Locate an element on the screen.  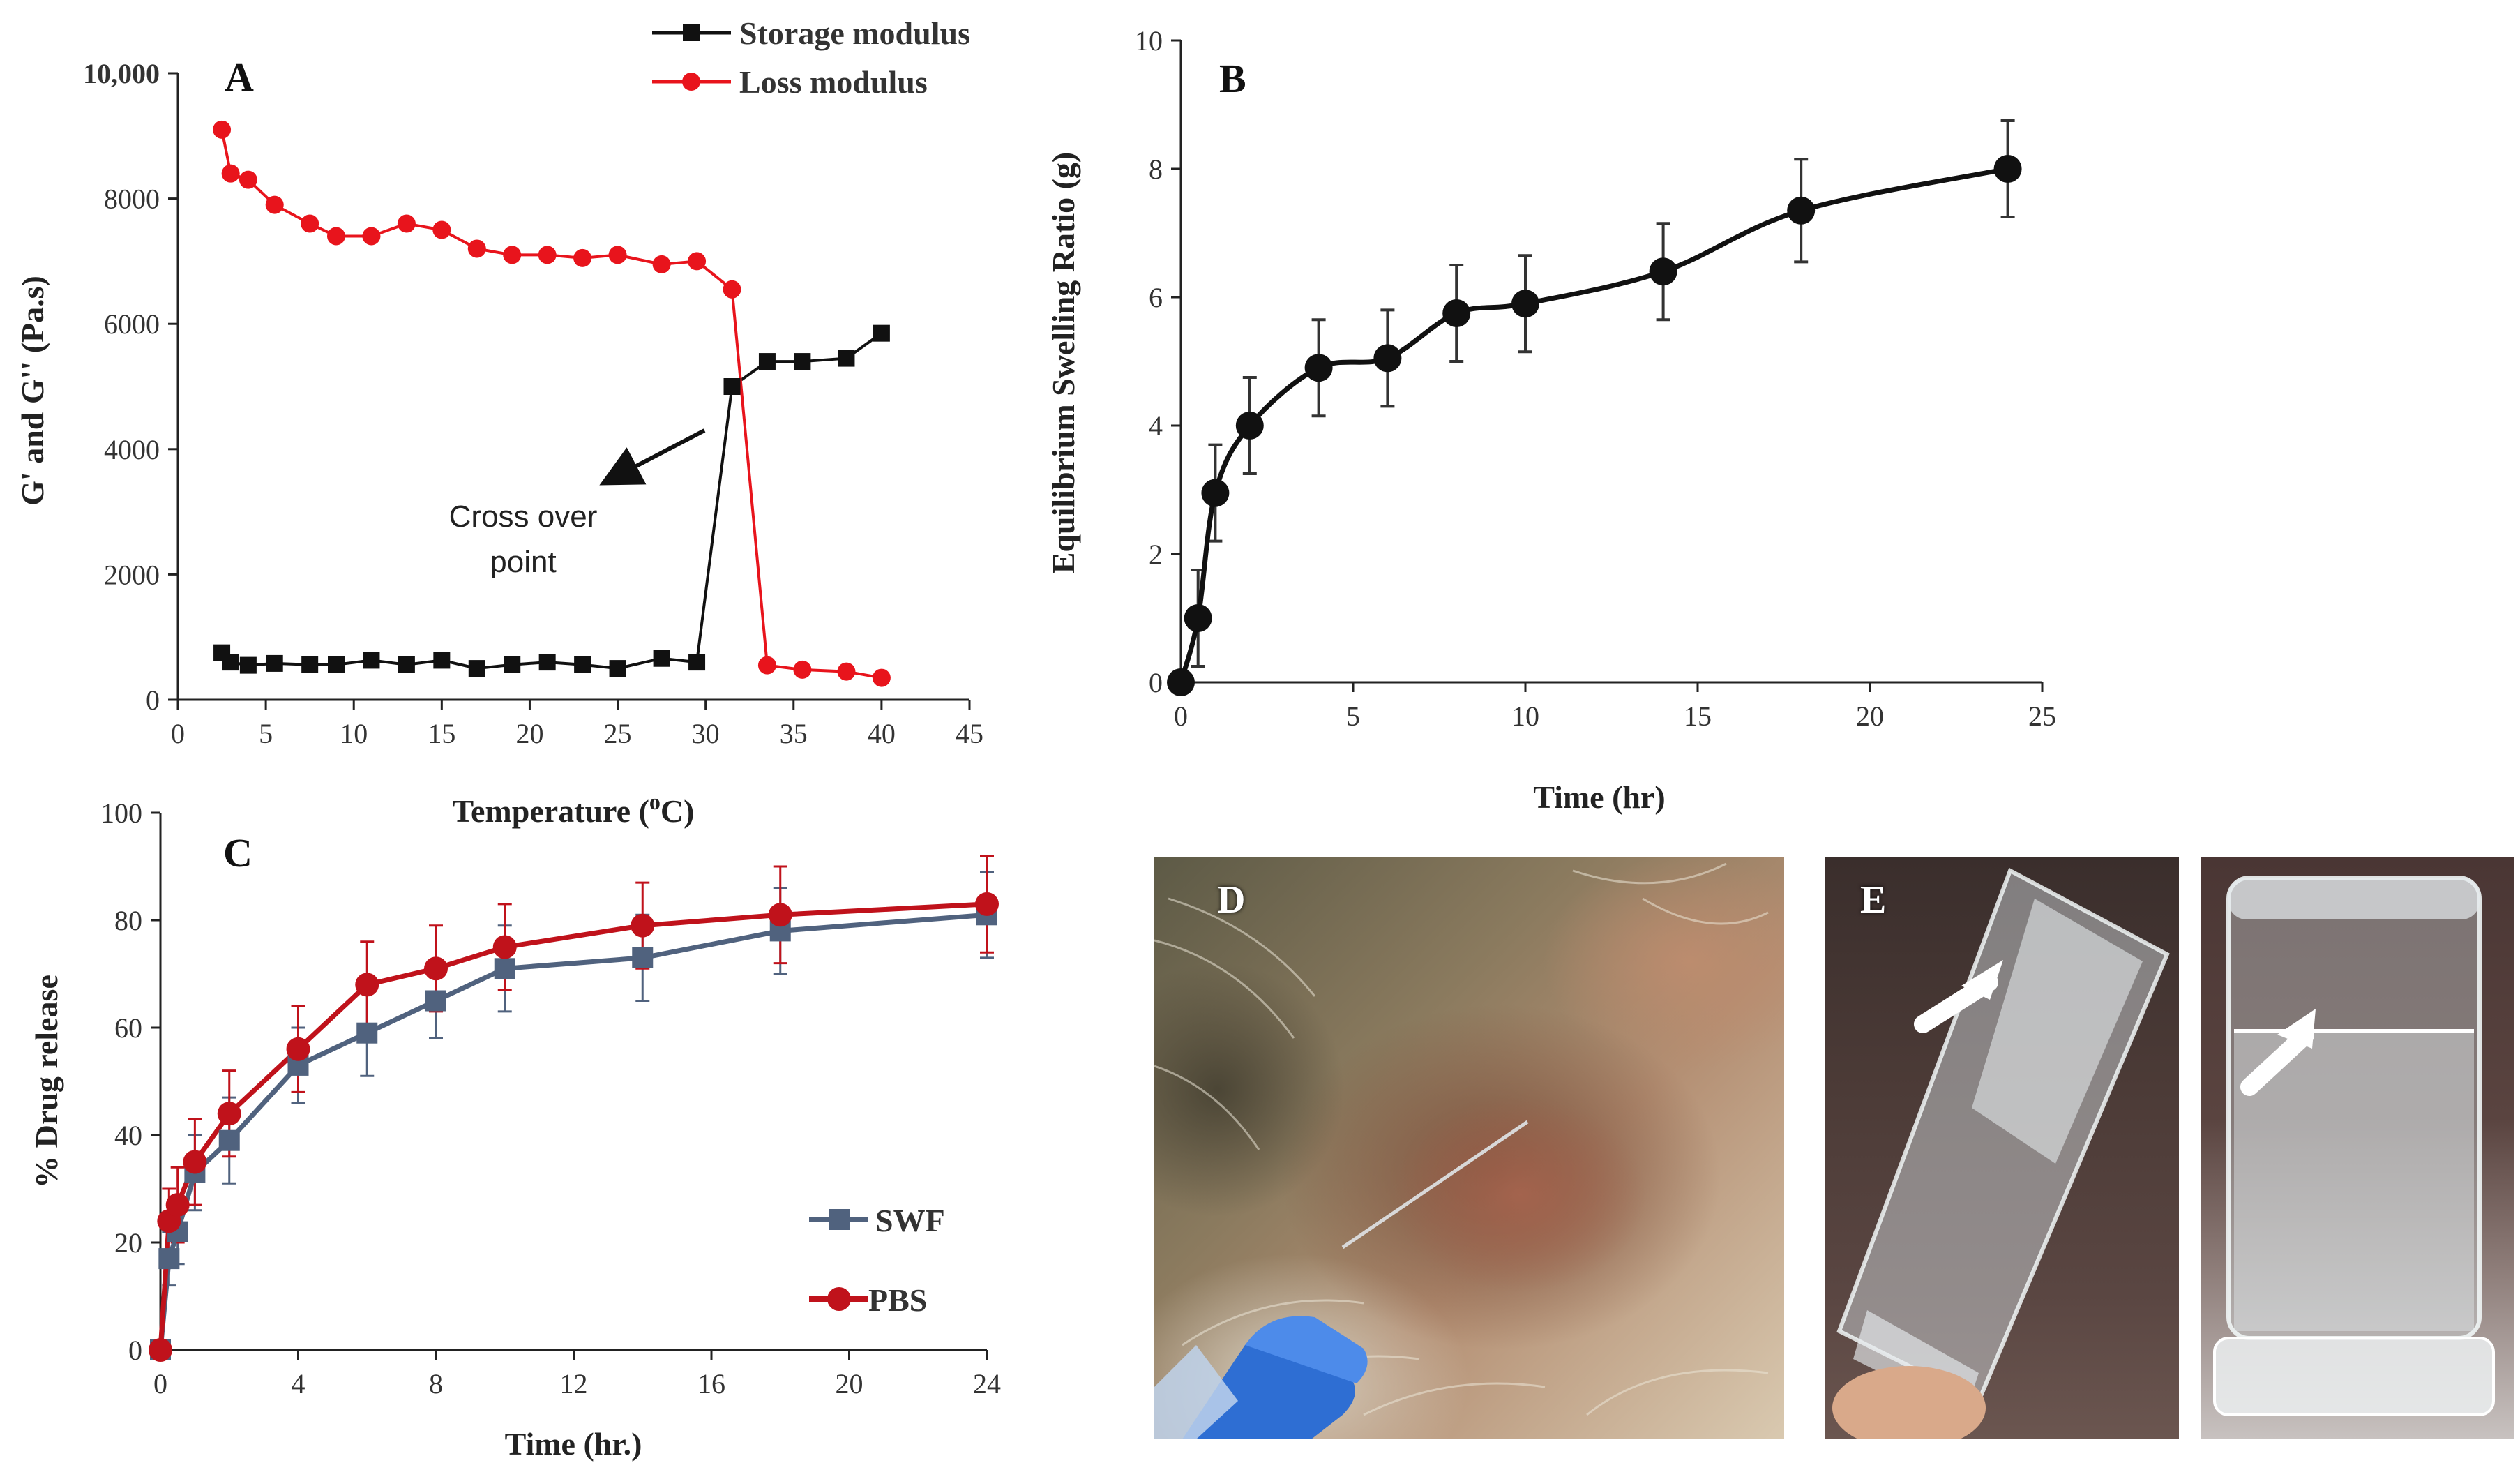
x-tick-label: 0 is located at coordinates (1181, 716).